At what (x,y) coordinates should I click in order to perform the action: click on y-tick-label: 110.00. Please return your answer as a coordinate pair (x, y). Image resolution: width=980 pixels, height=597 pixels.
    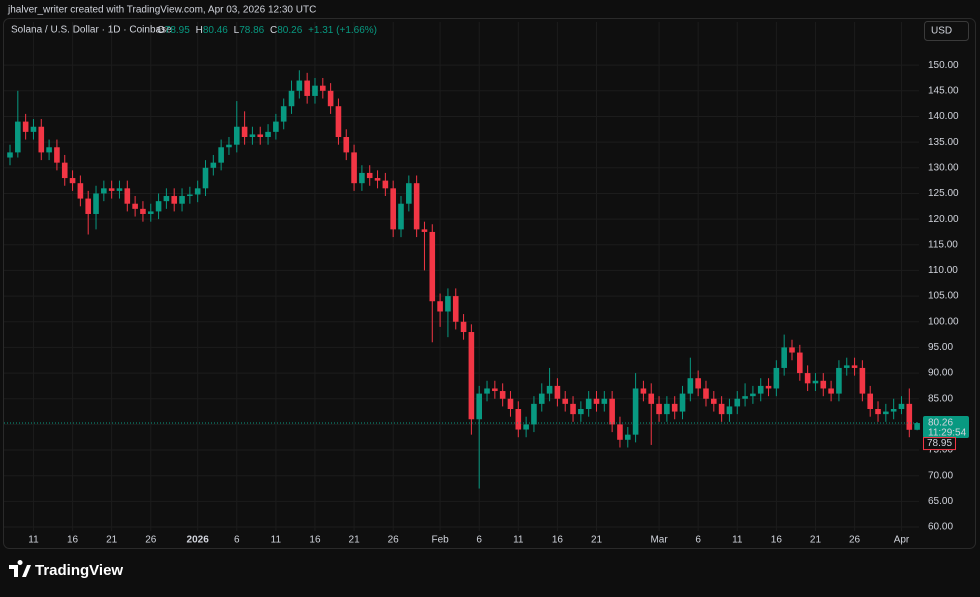
    Looking at the image, I should click on (943, 270).